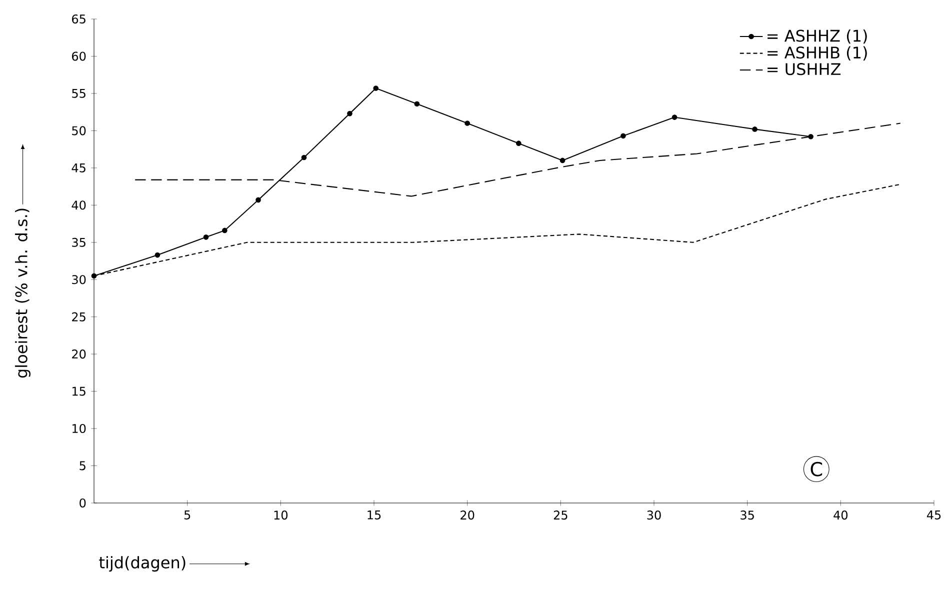  I want to click on y-tick-label: 10, so click(79, 429).